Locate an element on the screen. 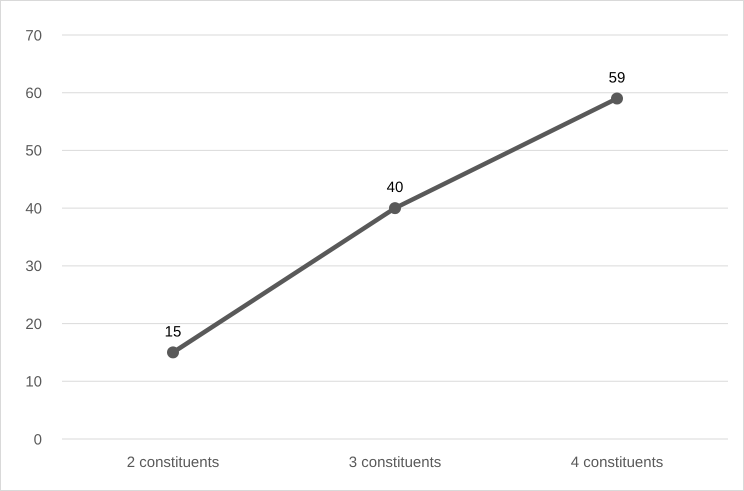 The width and height of the screenshot is (744, 491). y-tick-label: 0 is located at coordinates (38, 439).